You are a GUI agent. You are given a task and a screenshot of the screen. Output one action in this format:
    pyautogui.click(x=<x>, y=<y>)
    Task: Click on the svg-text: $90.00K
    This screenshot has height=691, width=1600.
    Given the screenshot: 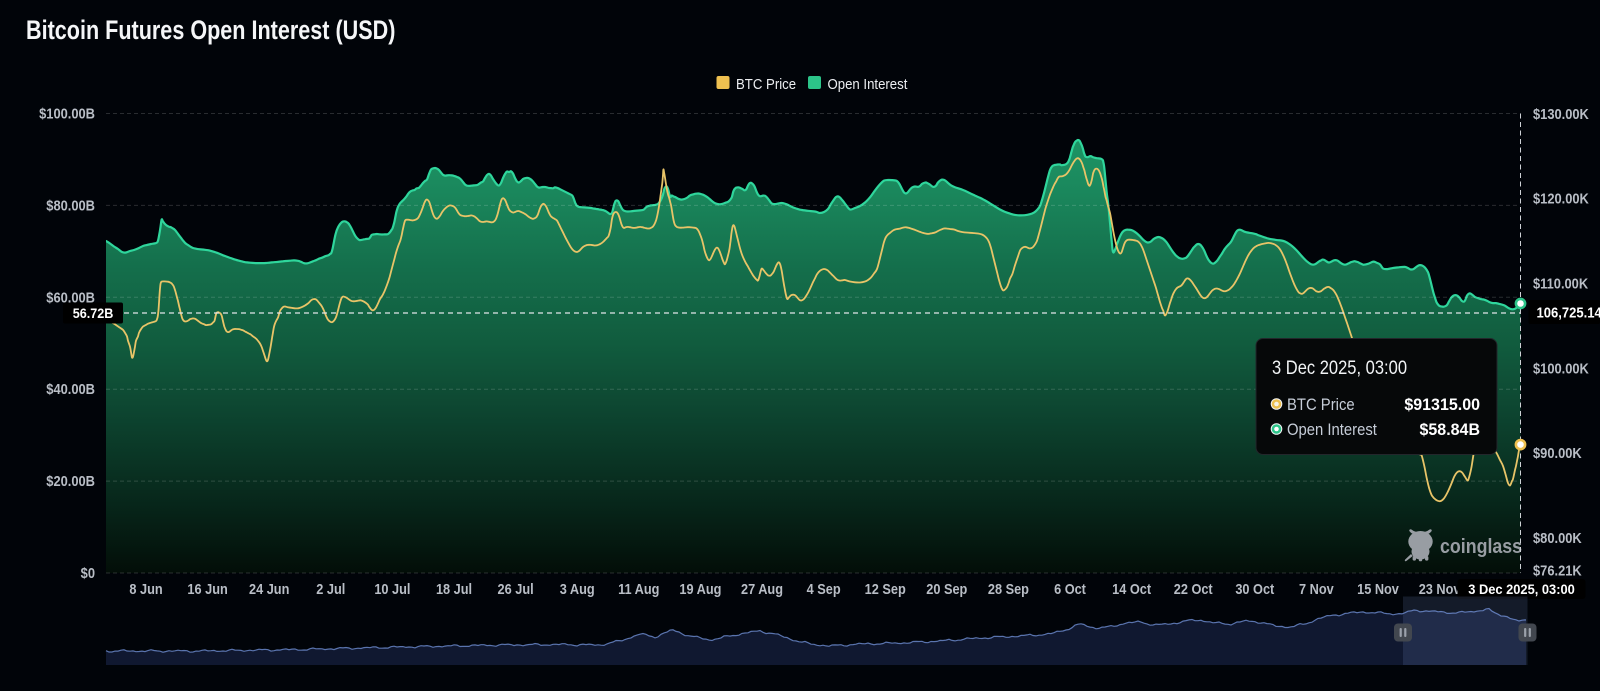 What is the action you would take?
    pyautogui.click(x=1557, y=452)
    